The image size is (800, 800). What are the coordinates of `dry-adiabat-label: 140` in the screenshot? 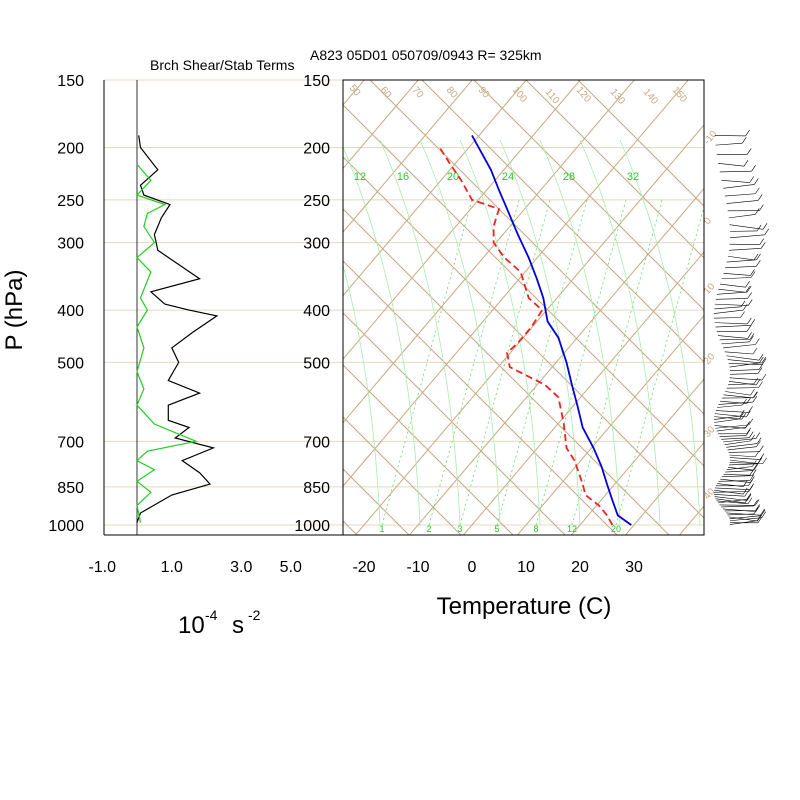 It's located at (650, 97).